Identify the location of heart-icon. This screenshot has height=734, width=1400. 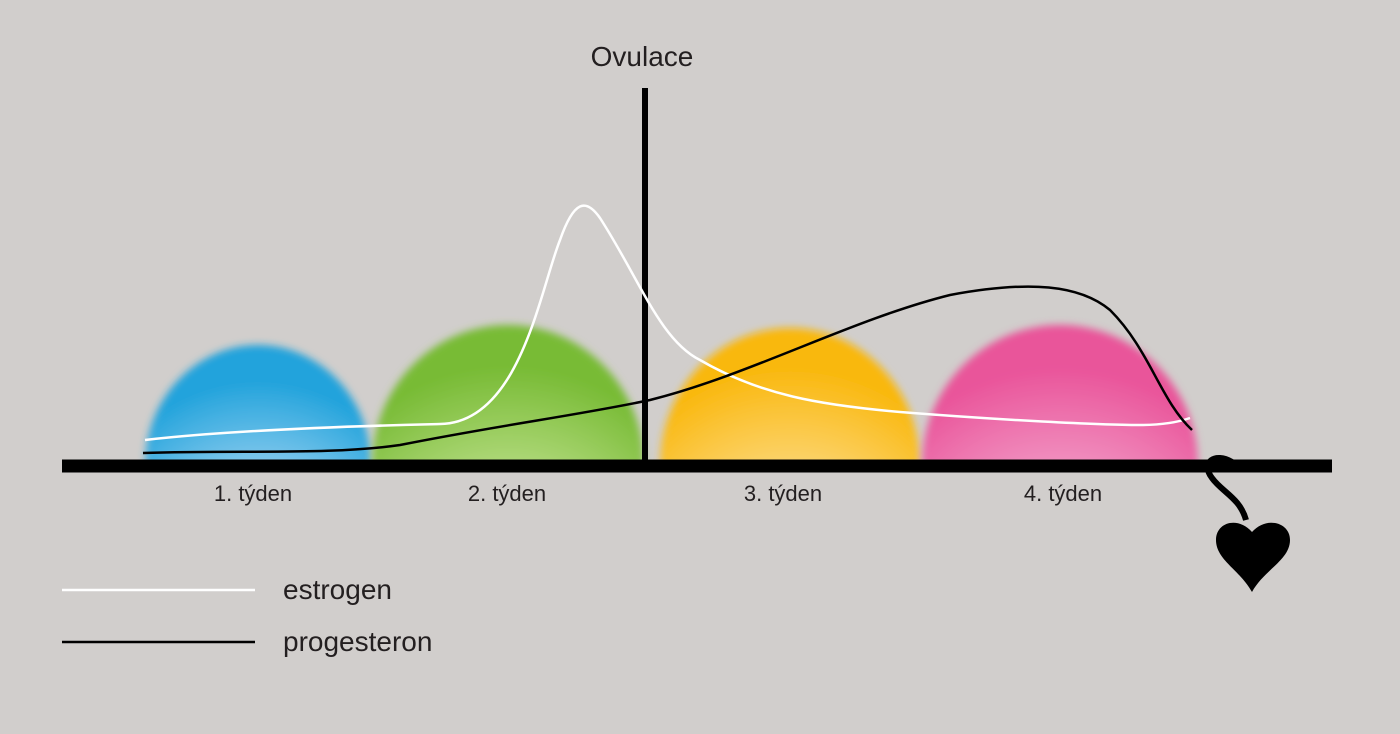
(1253, 557).